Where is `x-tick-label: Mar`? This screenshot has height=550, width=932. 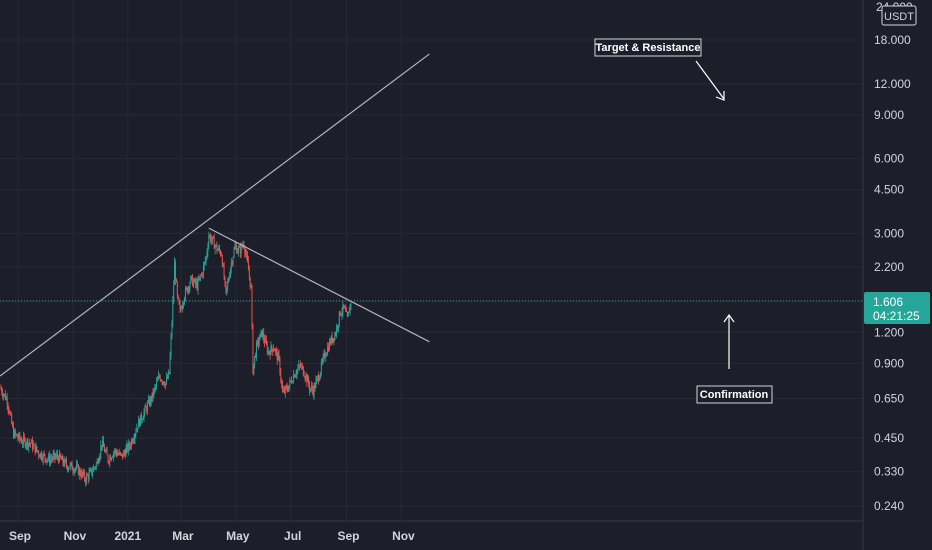
x-tick-label: Mar is located at coordinates (183, 536).